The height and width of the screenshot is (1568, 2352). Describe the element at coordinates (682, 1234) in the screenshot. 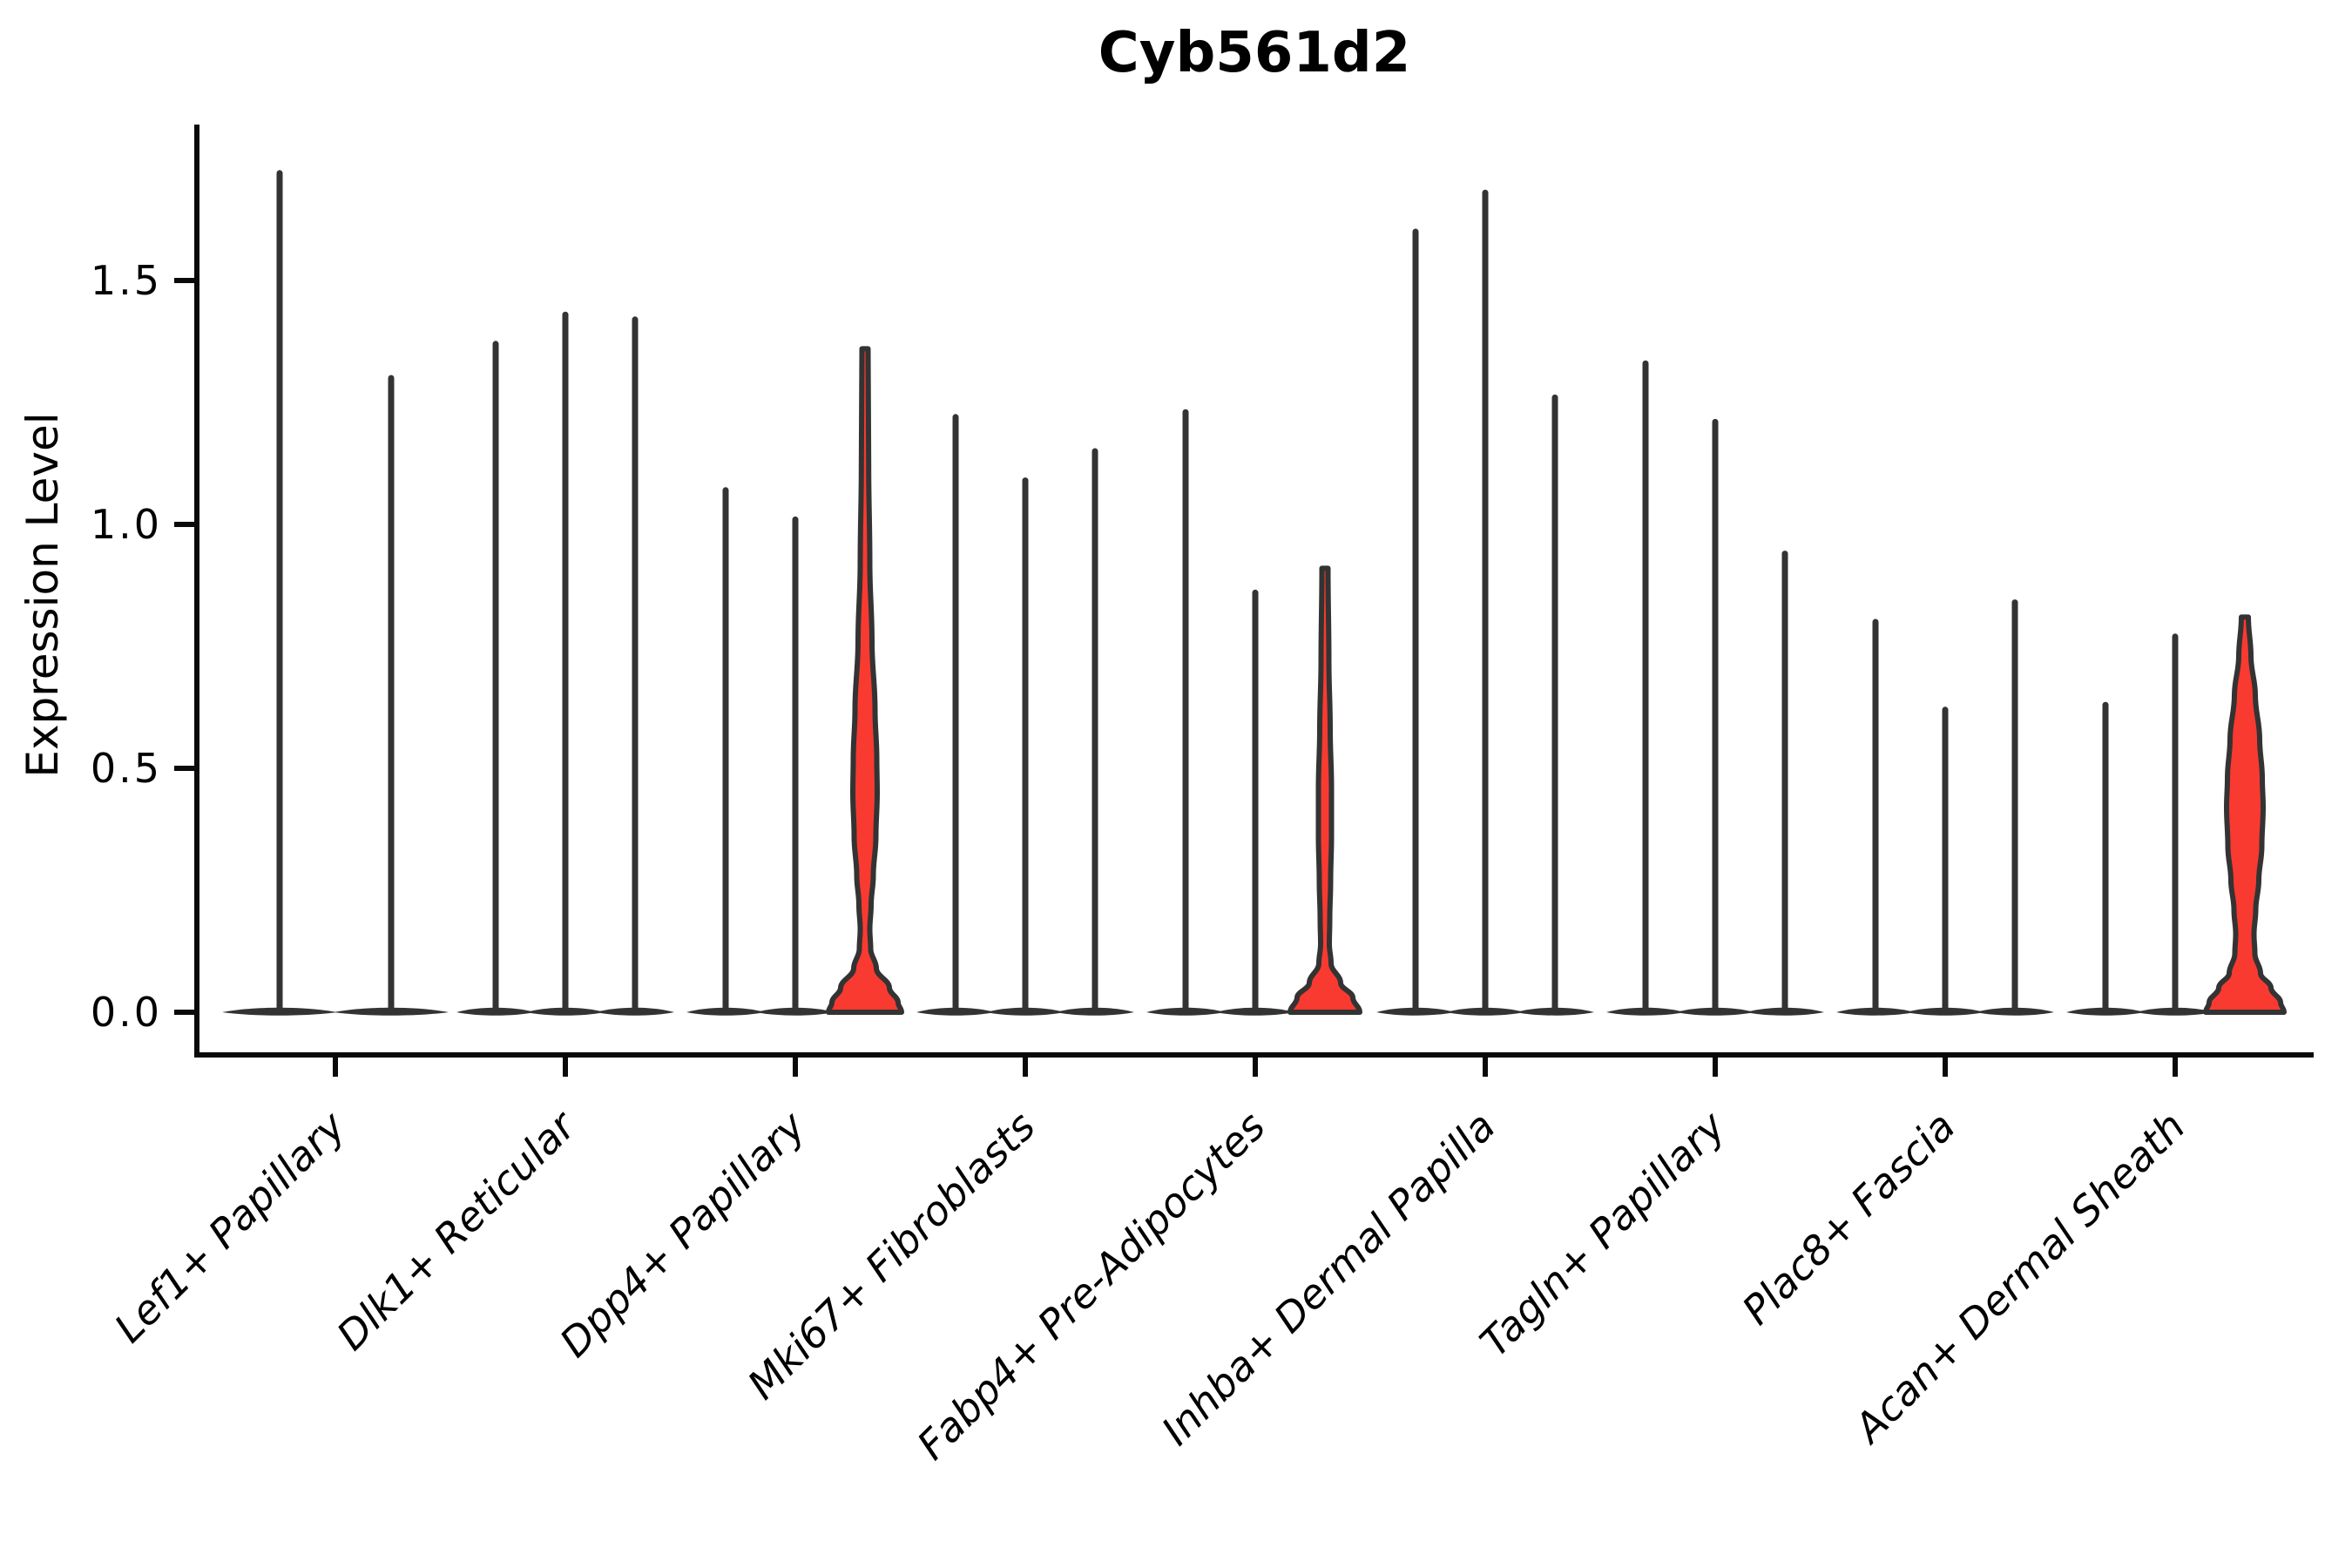

I see `x-tick-label: Dpp4+ Papillary` at that location.